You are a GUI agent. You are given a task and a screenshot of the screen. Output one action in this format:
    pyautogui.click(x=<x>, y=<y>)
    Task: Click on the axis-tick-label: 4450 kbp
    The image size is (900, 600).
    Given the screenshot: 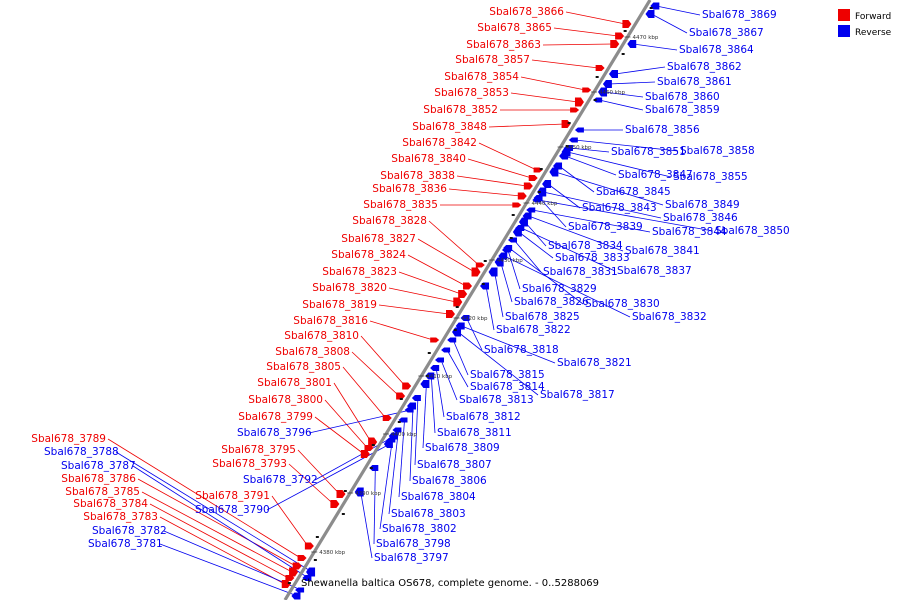 What is the action you would take?
    pyautogui.click(x=579, y=148)
    